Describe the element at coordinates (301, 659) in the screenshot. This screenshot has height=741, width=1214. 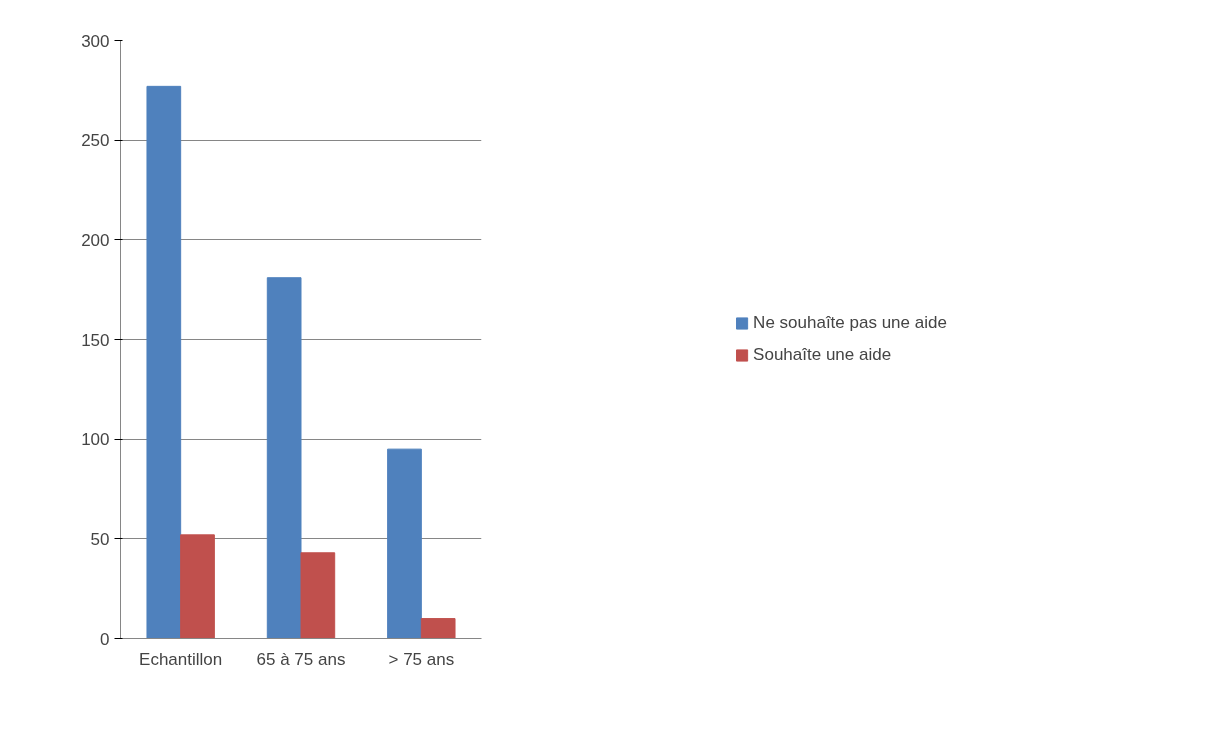
I see `x-tick-label: 65 à 75 ans` at that location.